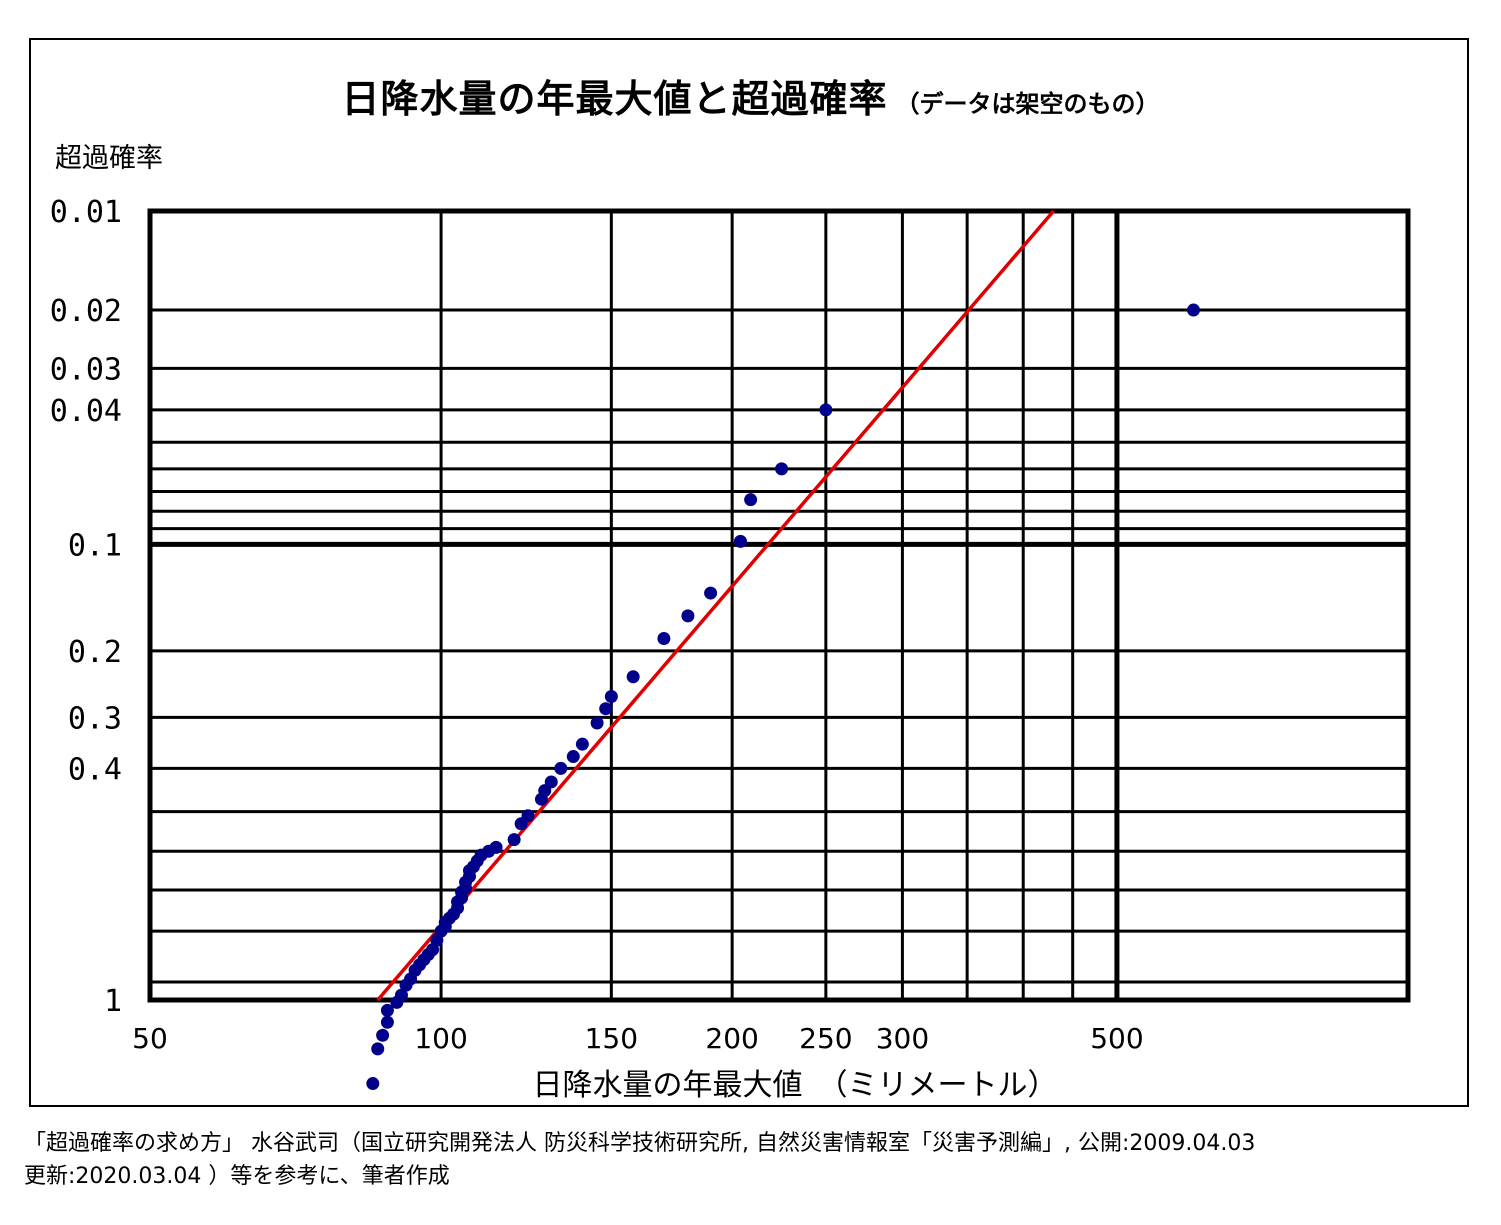 The height and width of the screenshot is (1225, 1501). I want to click on title-main: 日降水量の年最大値と超過確率, so click(614, 99).